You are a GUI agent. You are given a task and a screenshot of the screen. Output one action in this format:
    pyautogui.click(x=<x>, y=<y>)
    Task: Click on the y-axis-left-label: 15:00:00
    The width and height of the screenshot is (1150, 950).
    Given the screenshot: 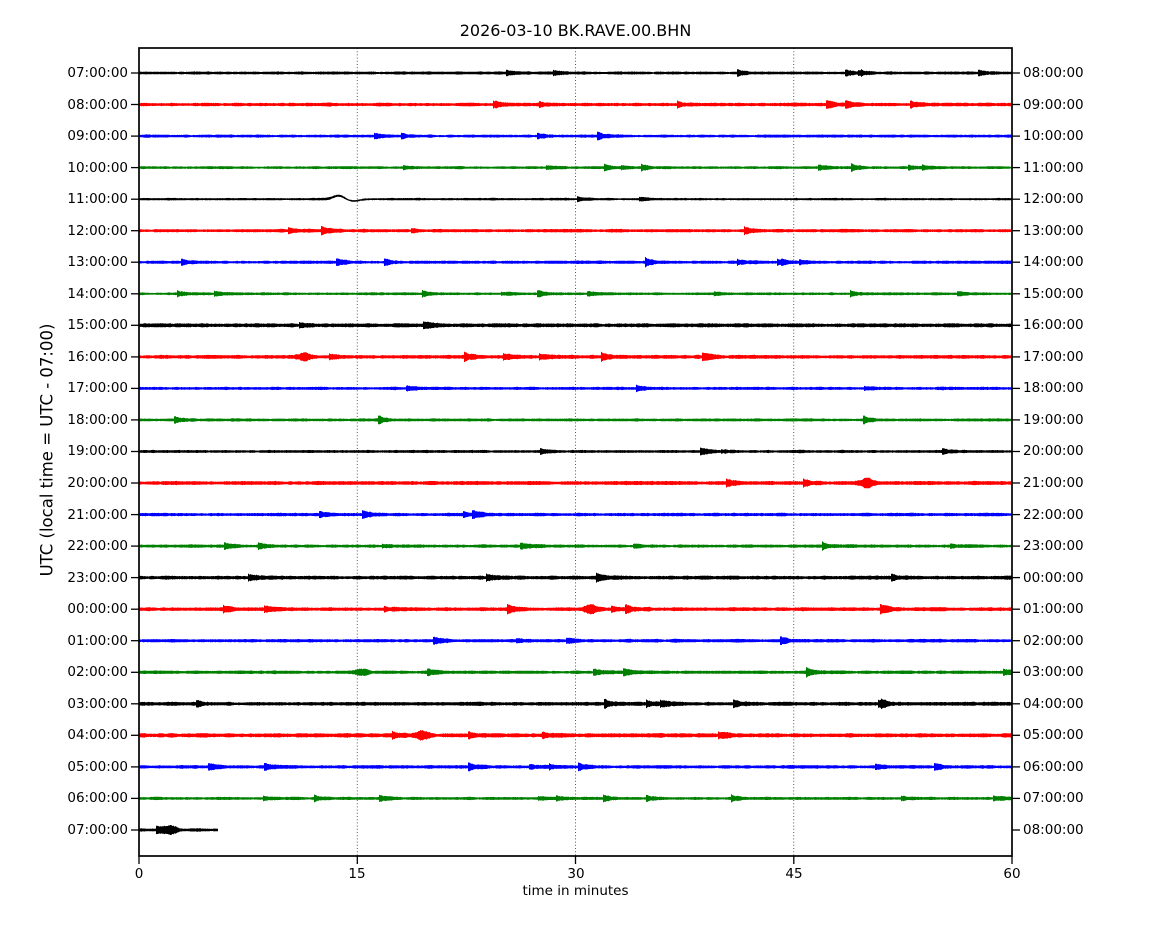 What is the action you would take?
    pyautogui.click(x=97, y=325)
    